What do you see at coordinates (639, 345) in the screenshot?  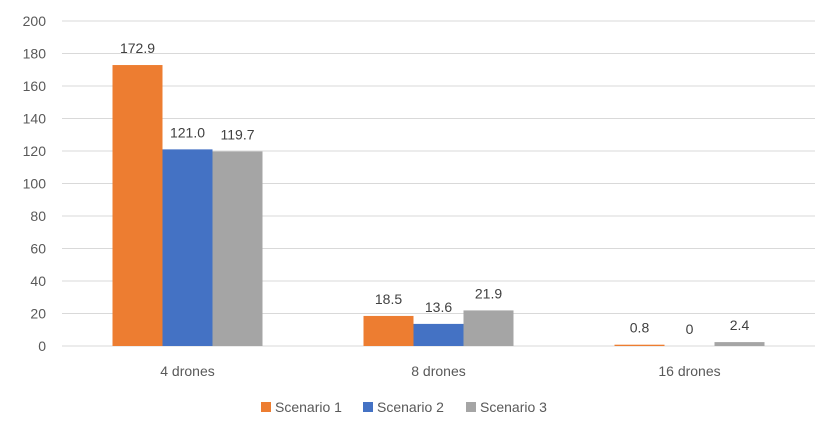 I see `bar-scenario-1-16-drones` at bounding box center [639, 345].